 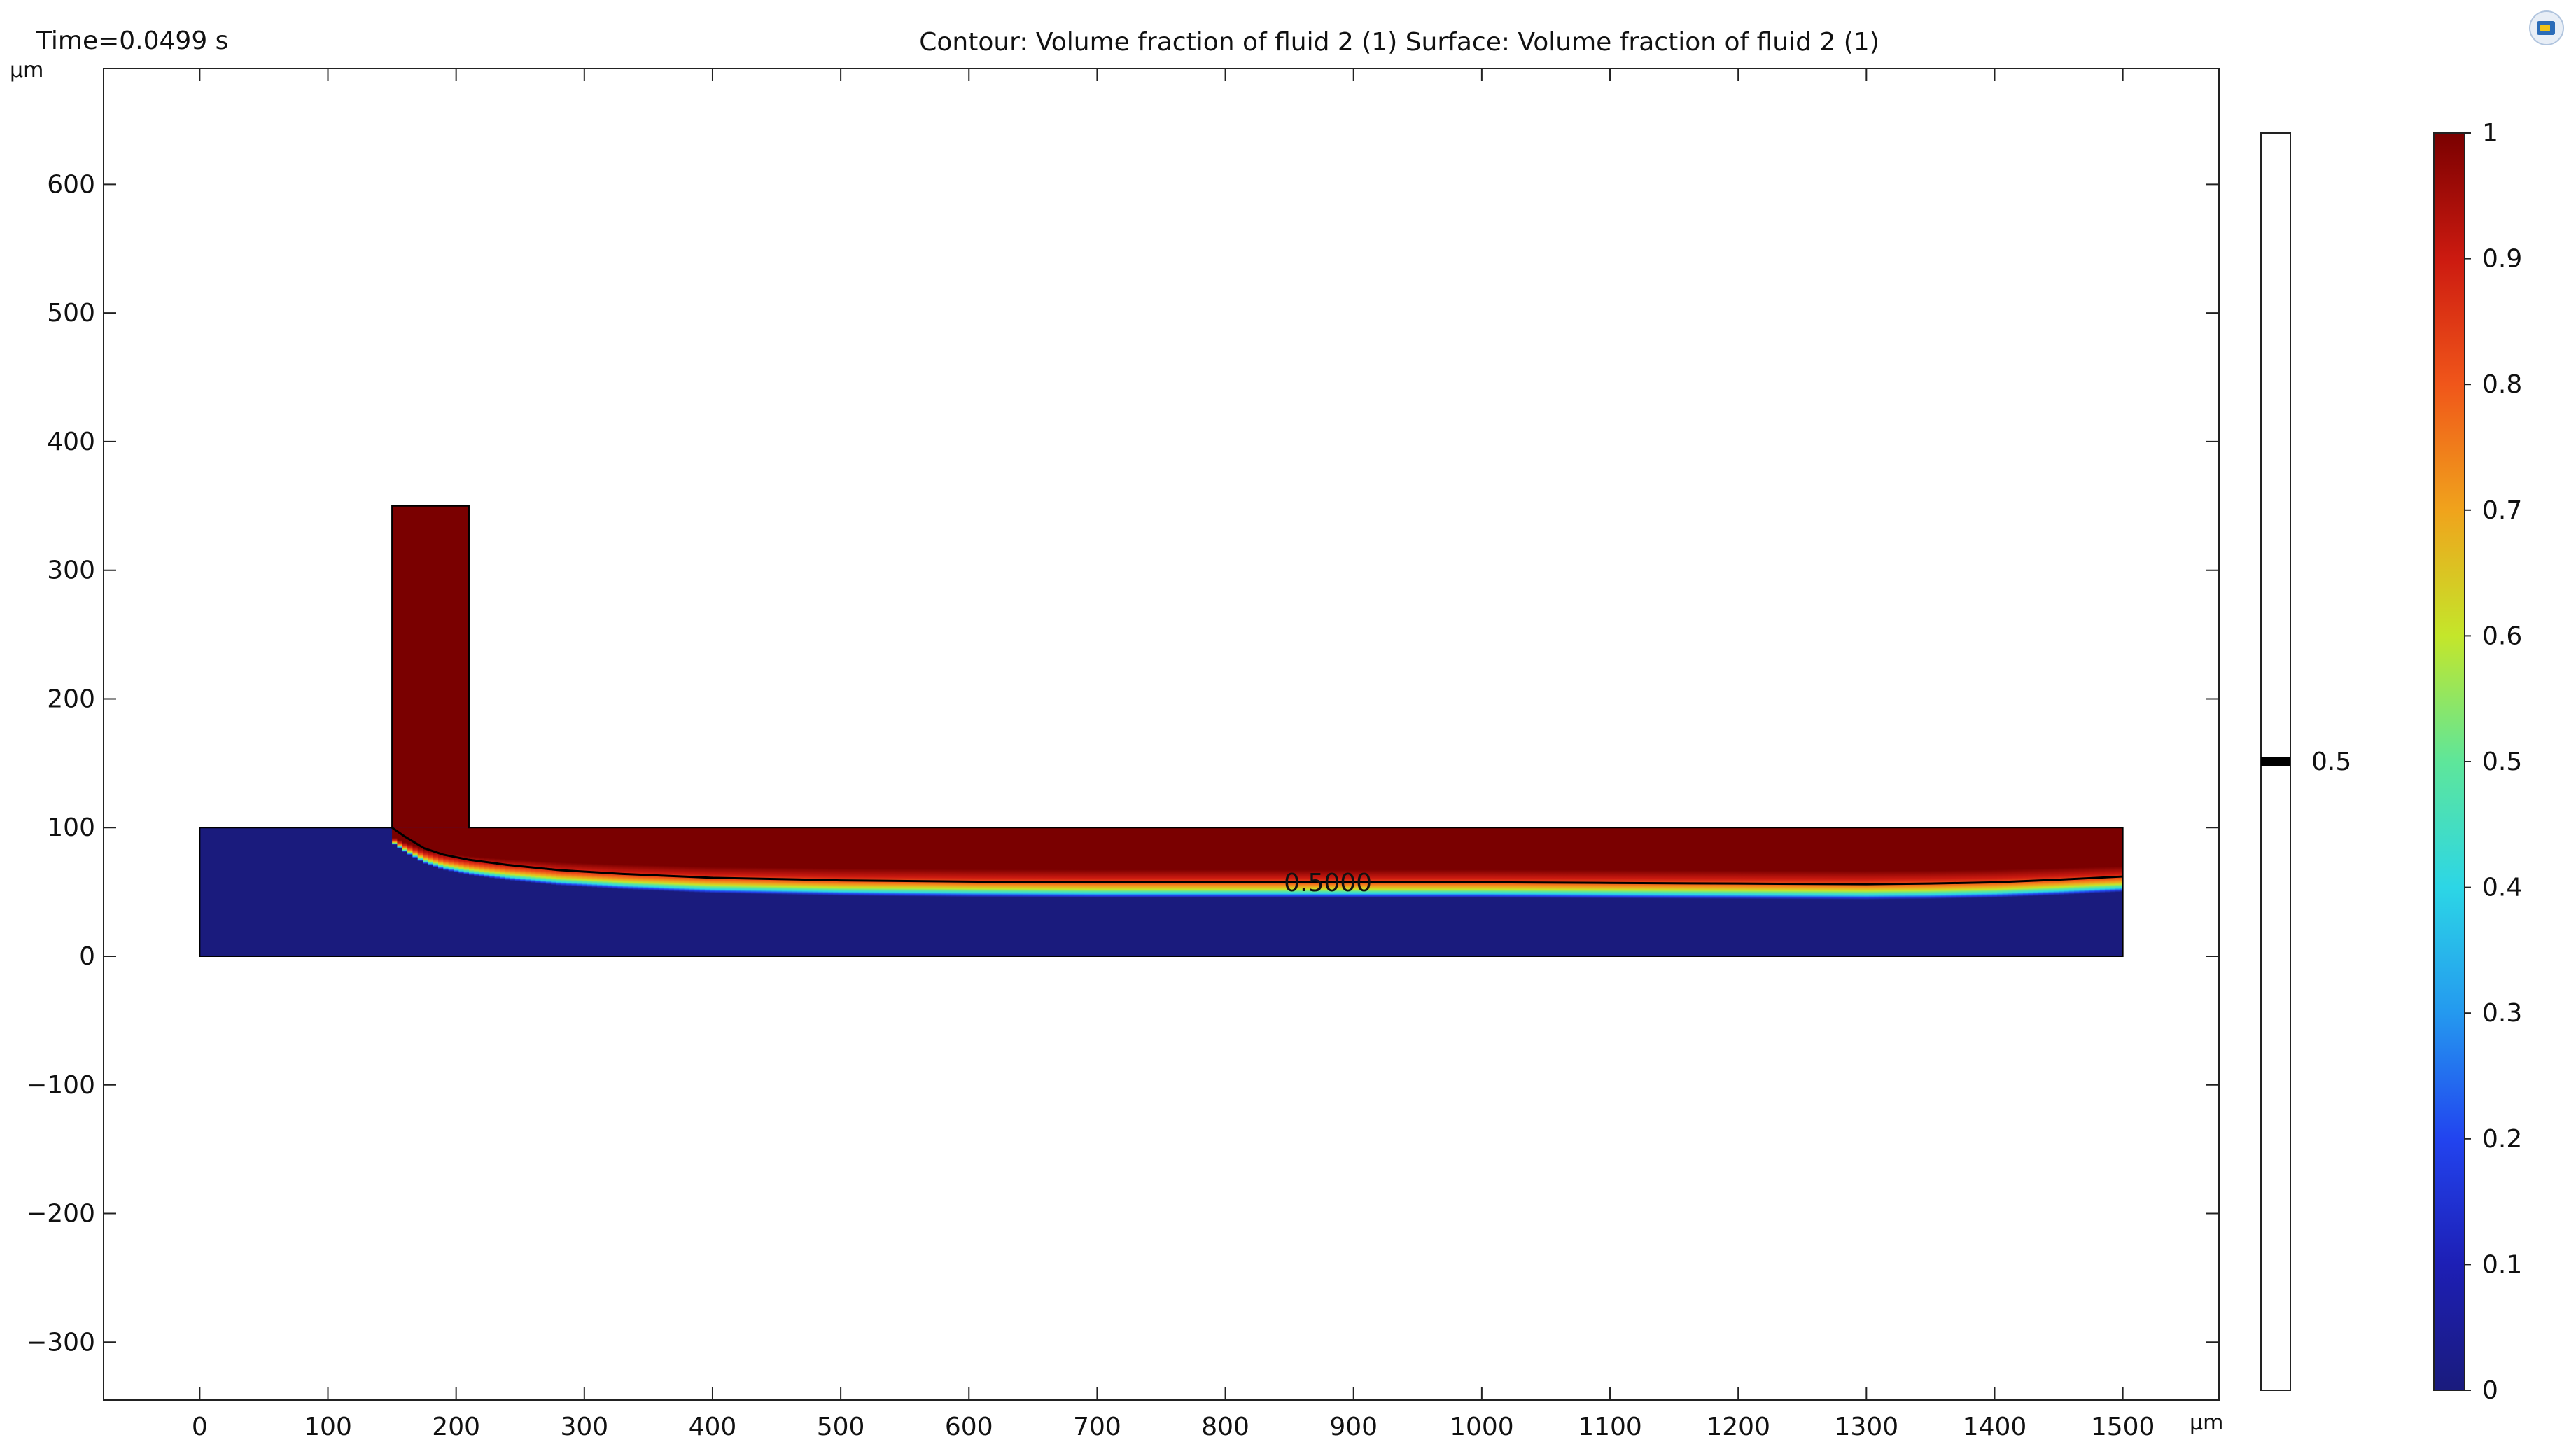 What do you see at coordinates (71, 184) in the screenshot?
I see `y-tick-label: 600` at bounding box center [71, 184].